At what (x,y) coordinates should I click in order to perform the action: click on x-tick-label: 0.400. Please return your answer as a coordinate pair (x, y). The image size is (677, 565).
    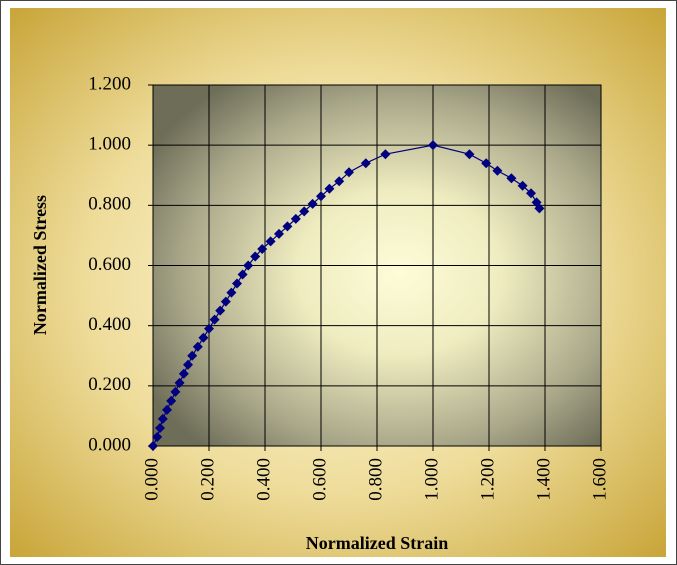
    Looking at the image, I should click on (263, 479).